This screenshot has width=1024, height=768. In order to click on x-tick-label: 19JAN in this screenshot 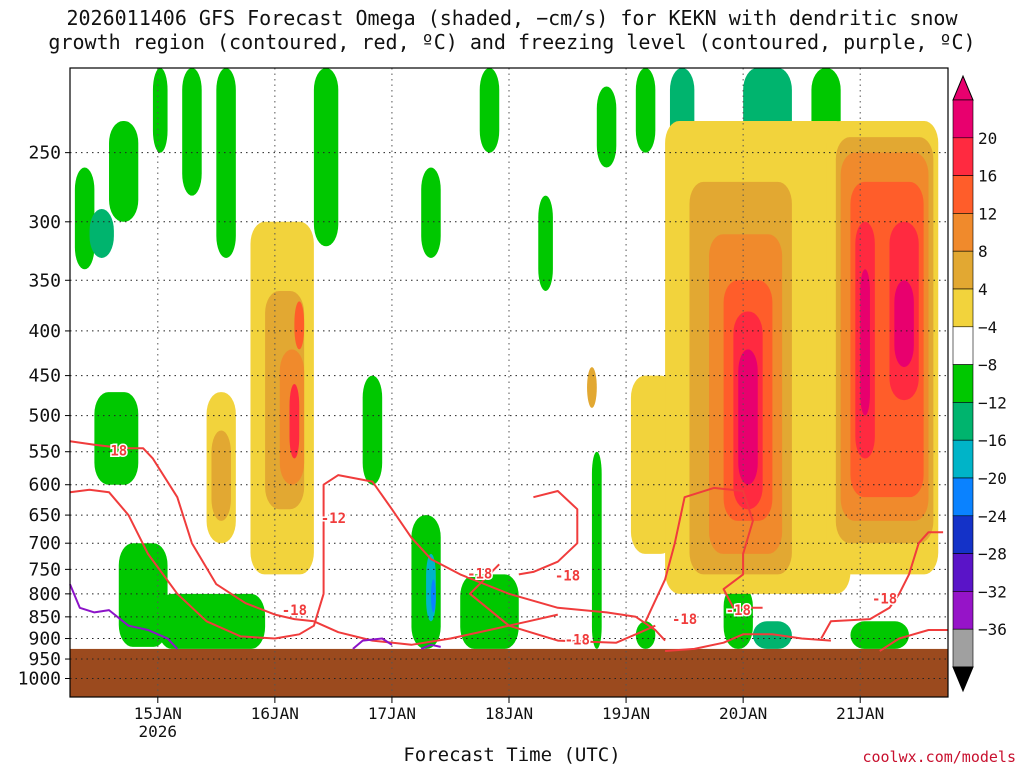, I will do `click(626, 713)`.